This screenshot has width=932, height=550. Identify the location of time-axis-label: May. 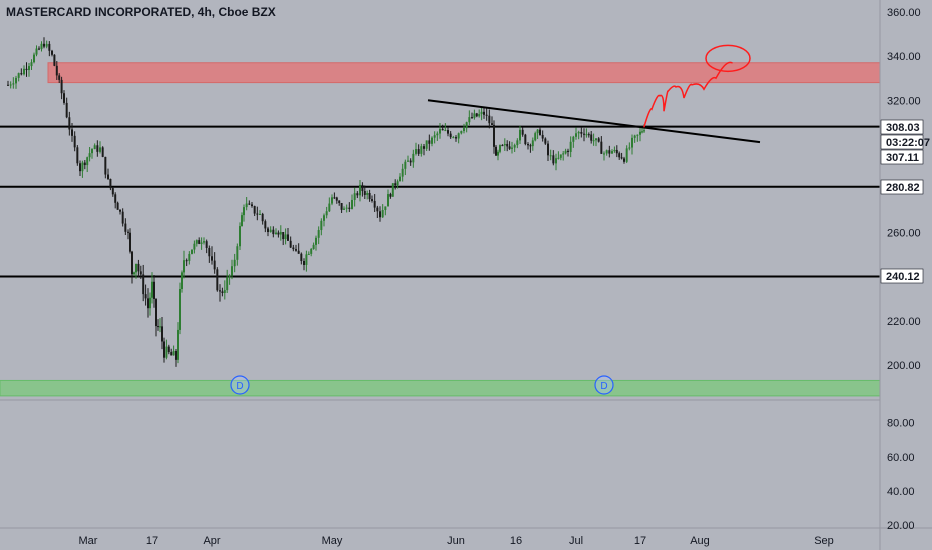
(332, 541).